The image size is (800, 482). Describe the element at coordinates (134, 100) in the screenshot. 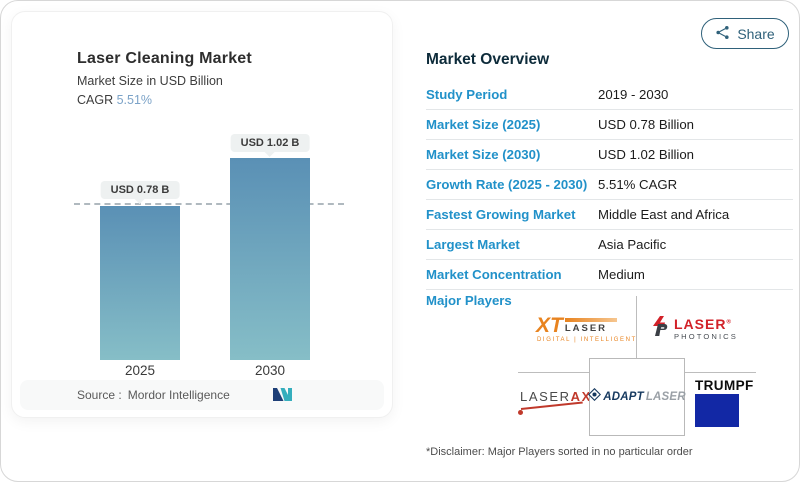

I see `cagr-value: 5.51%` at that location.